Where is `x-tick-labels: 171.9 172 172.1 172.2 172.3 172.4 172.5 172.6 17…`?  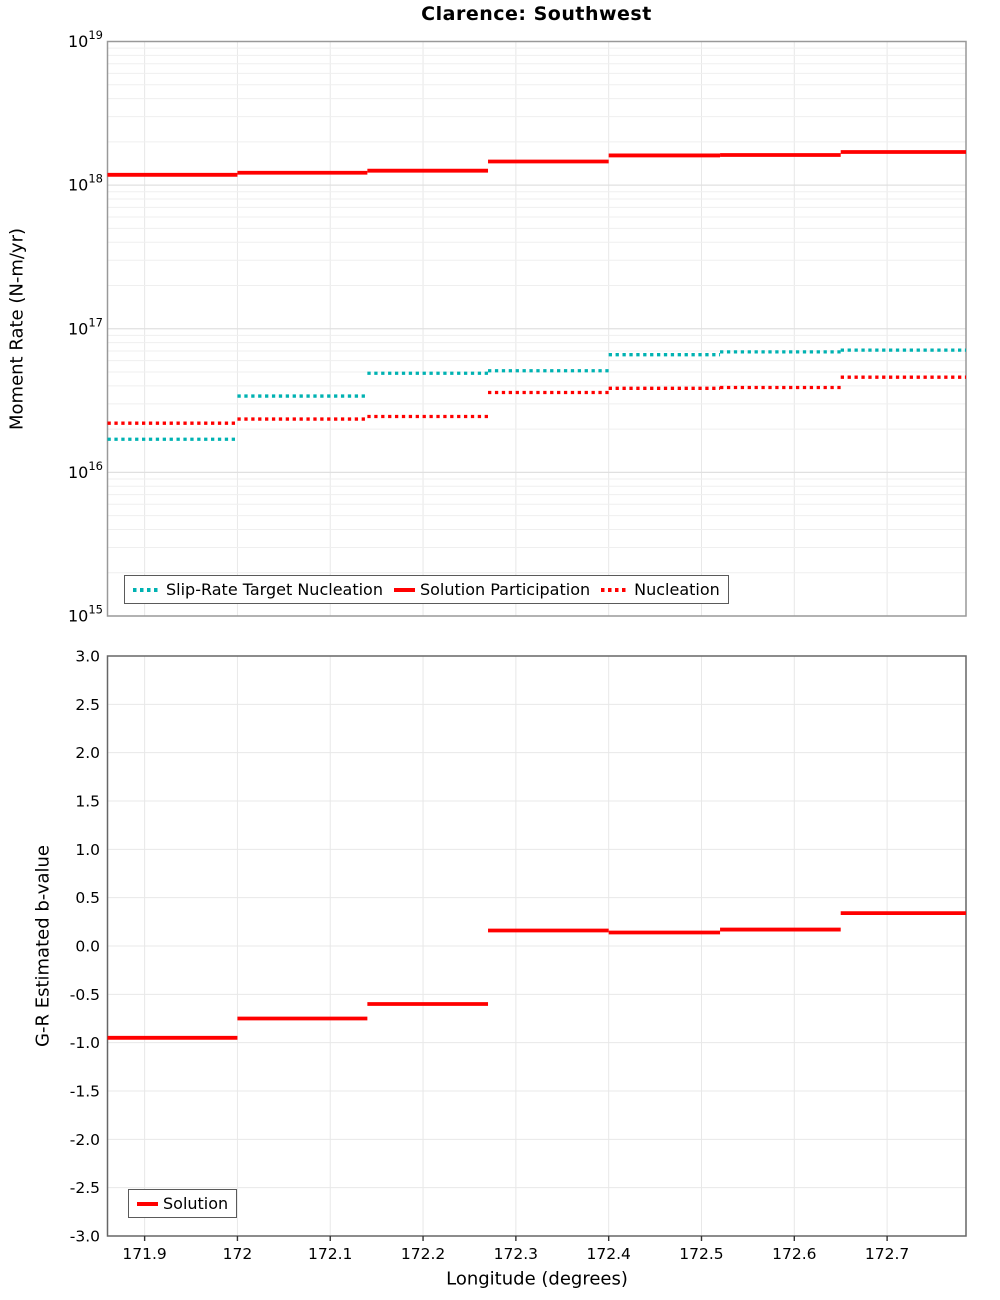
x-tick-labels: 171.9 172 172.1 172.2 172.3 172.4 172.5 172.6 17… is located at coordinates (515, 1249).